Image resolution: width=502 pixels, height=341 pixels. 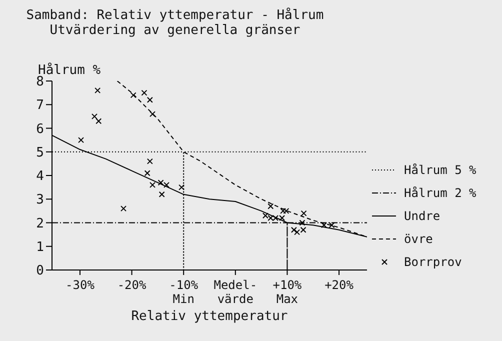 I want to click on x-tick-label: Medel- värde, so click(x=236, y=292).